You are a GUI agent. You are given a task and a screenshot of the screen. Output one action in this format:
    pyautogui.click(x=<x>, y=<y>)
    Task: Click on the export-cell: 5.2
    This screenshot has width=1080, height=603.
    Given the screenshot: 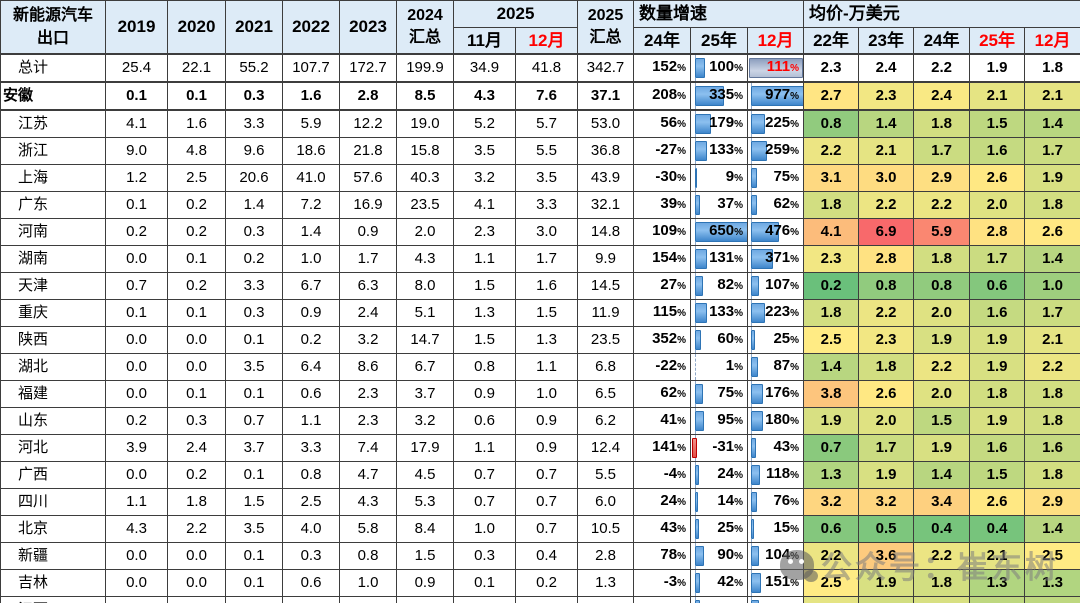 What is the action you would take?
    pyautogui.click(x=368, y=599)
    